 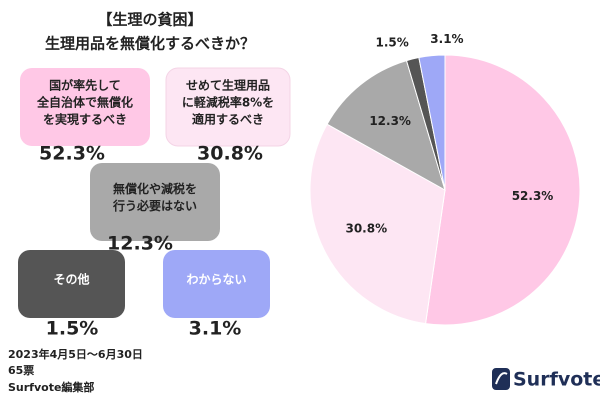 What do you see at coordinates (85, 119) in the screenshot?
I see `legend-text: を実現するべき` at bounding box center [85, 119].